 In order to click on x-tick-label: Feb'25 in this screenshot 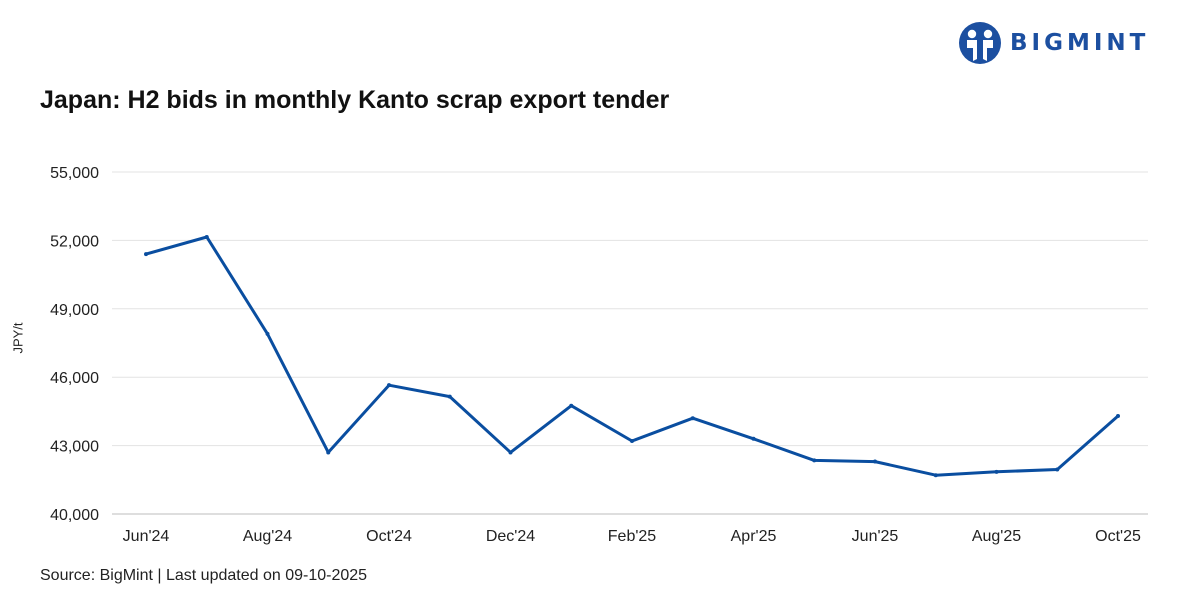, I will do `click(632, 536)`.